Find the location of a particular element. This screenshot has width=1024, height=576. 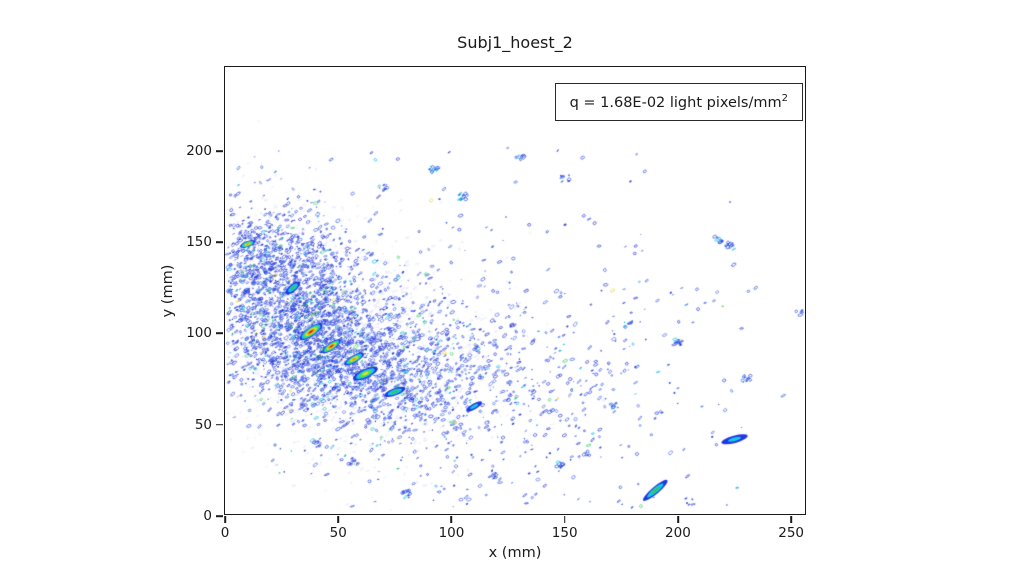

y-axis-label: y (mm) is located at coordinates (168, 290).